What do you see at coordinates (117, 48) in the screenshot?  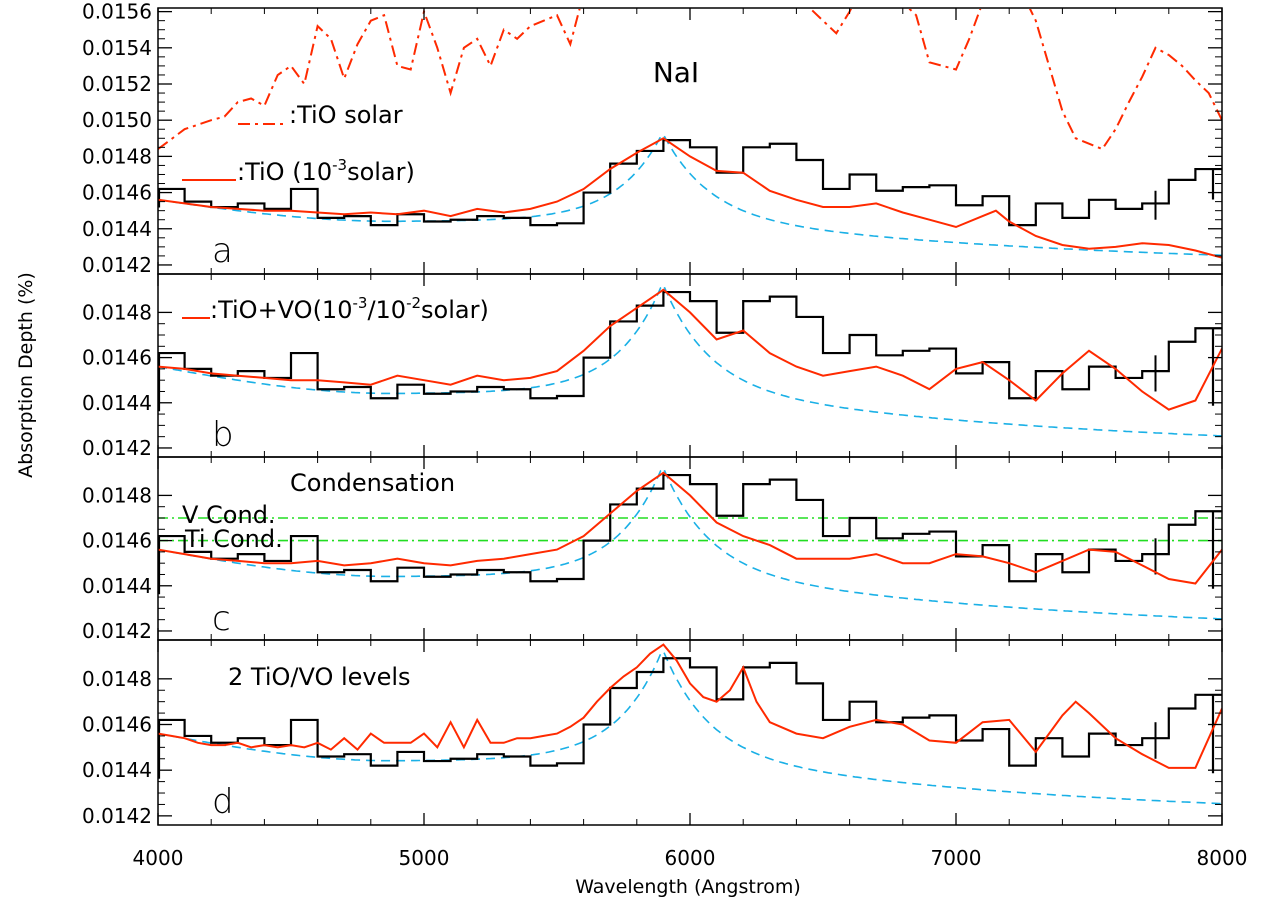 I see `y-tick-label: 0.0154` at bounding box center [117, 48].